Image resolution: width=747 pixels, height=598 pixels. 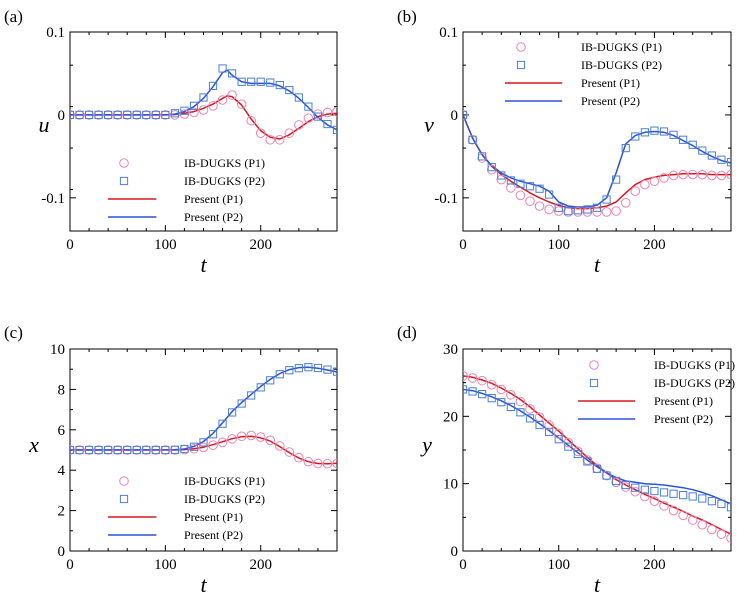 What do you see at coordinates (203, 416) in the screenshot?
I see `data-layer` at bounding box center [203, 416].